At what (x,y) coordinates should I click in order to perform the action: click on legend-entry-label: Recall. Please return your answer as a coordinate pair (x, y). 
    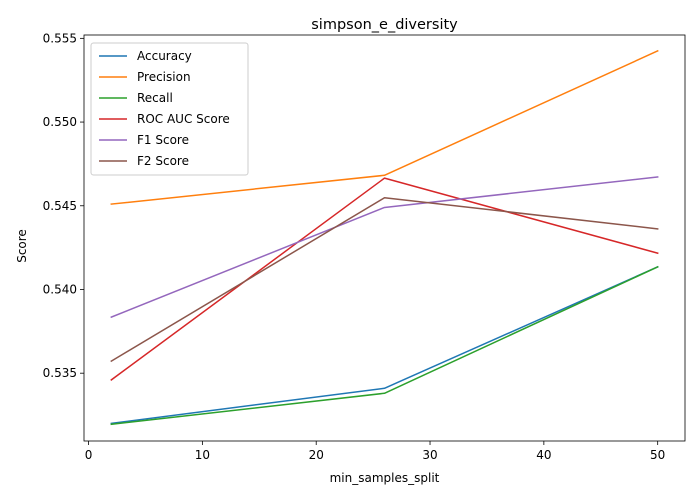
    Looking at the image, I should click on (155, 98).